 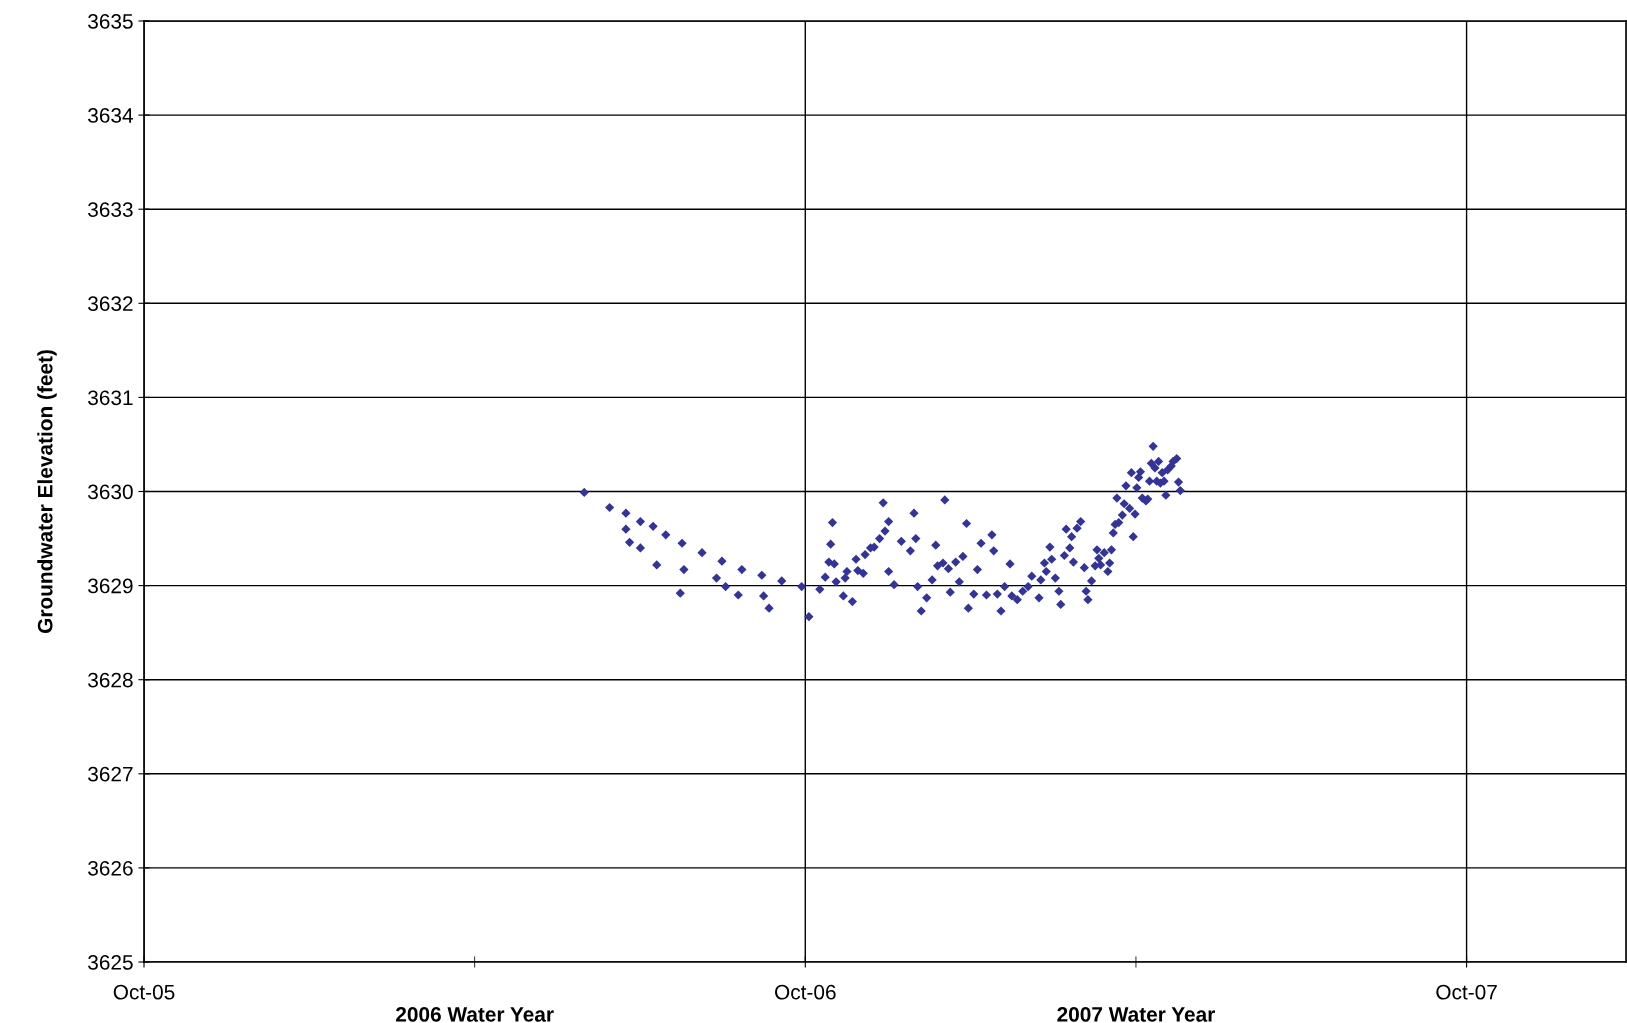 I want to click on y-axis-title: Groundwater Elevation (feet), so click(x=47, y=492).